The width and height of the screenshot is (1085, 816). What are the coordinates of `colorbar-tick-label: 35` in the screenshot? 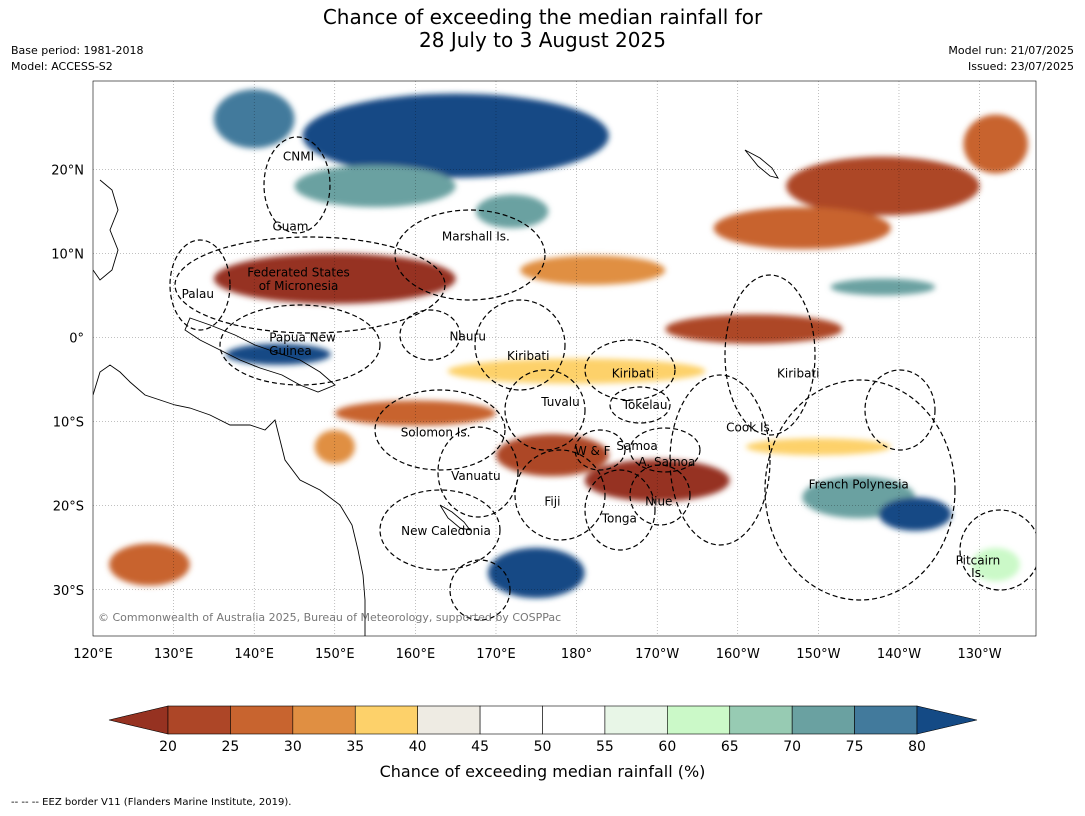 It's located at (355, 747).